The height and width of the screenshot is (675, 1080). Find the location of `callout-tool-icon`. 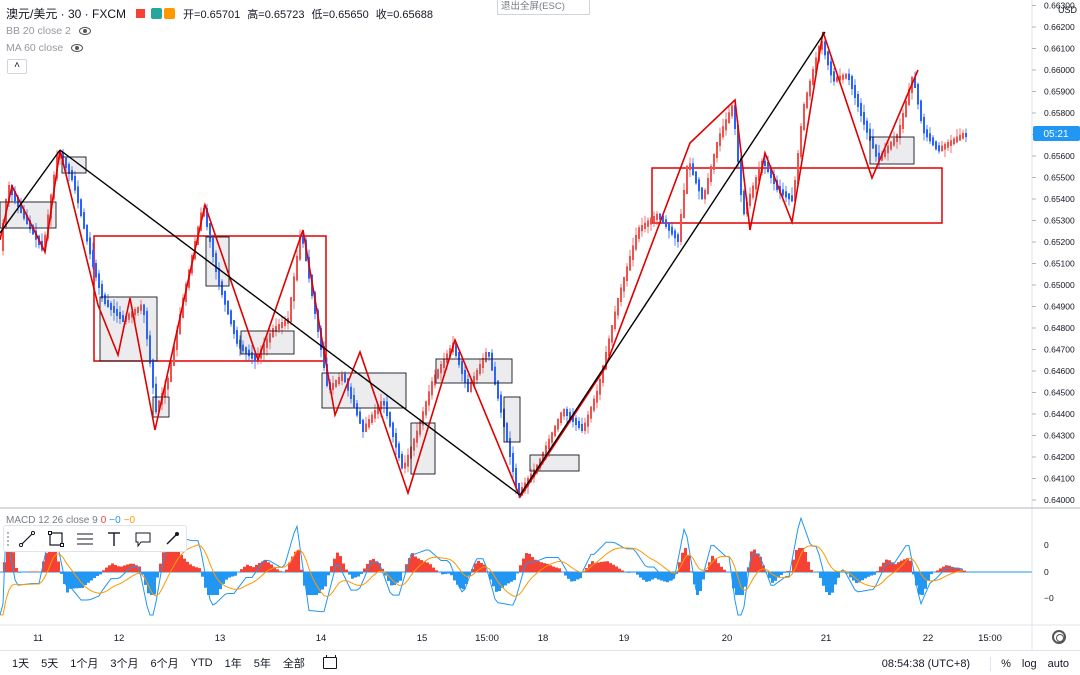

callout-tool-icon is located at coordinates (142, 538).